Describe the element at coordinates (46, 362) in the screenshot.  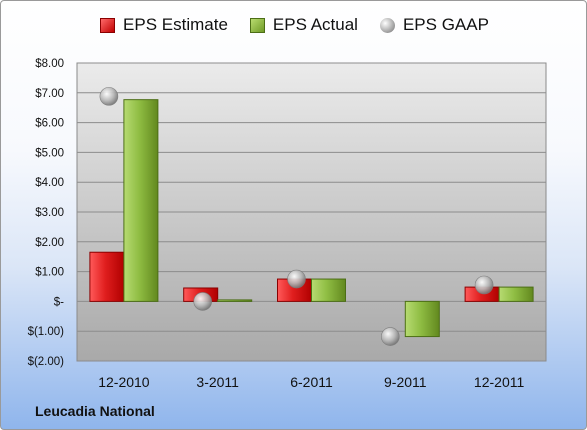
I see `y-tick-label: $(2.00)` at that location.